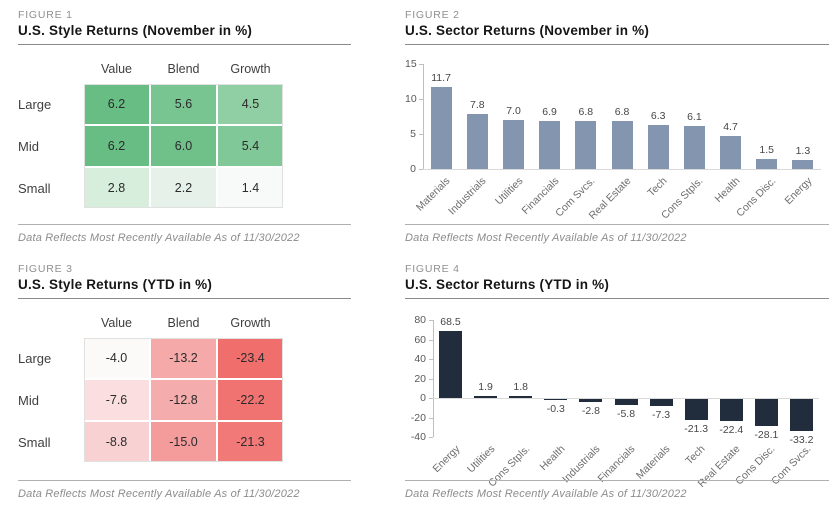 The height and width of the screenshot is (512, 840). What do you see at coordinates (250, 188) in the screenshot?
I see `table-cell: 1.4` at bounding box center [250, 188].